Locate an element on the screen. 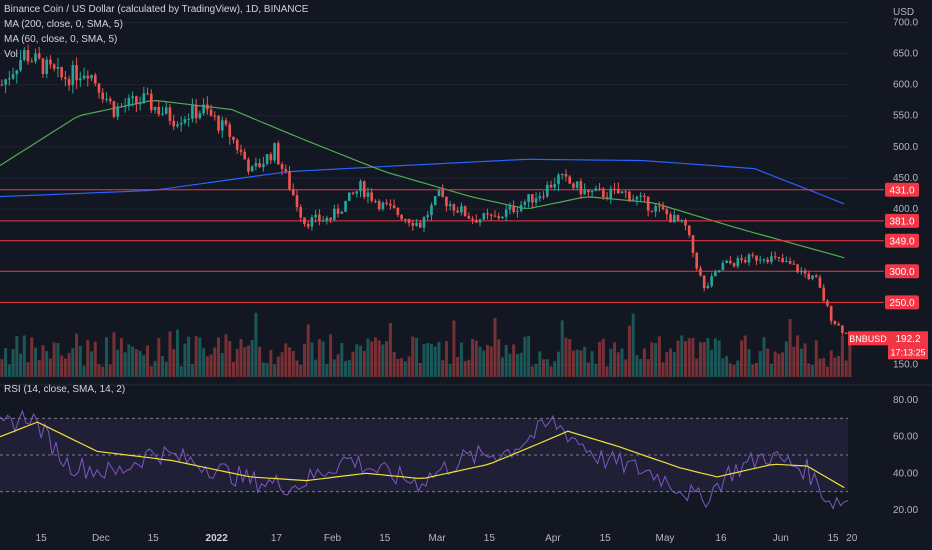 This screenshot has height=550, width=932. price-tick-label: 150.0 is located at coordinates (905, 365).